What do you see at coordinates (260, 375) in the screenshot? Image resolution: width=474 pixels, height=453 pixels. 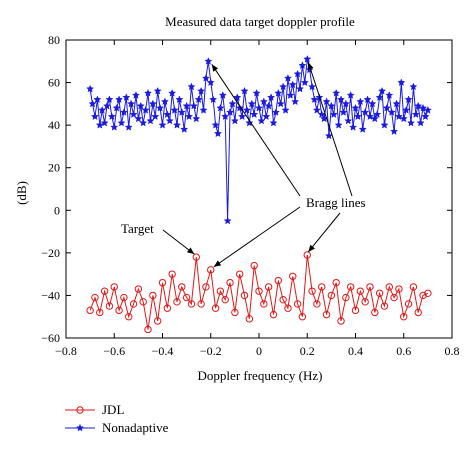 I see `x-axis-title: Doppler frequency (Hz)` at bounding box center [260, 375].